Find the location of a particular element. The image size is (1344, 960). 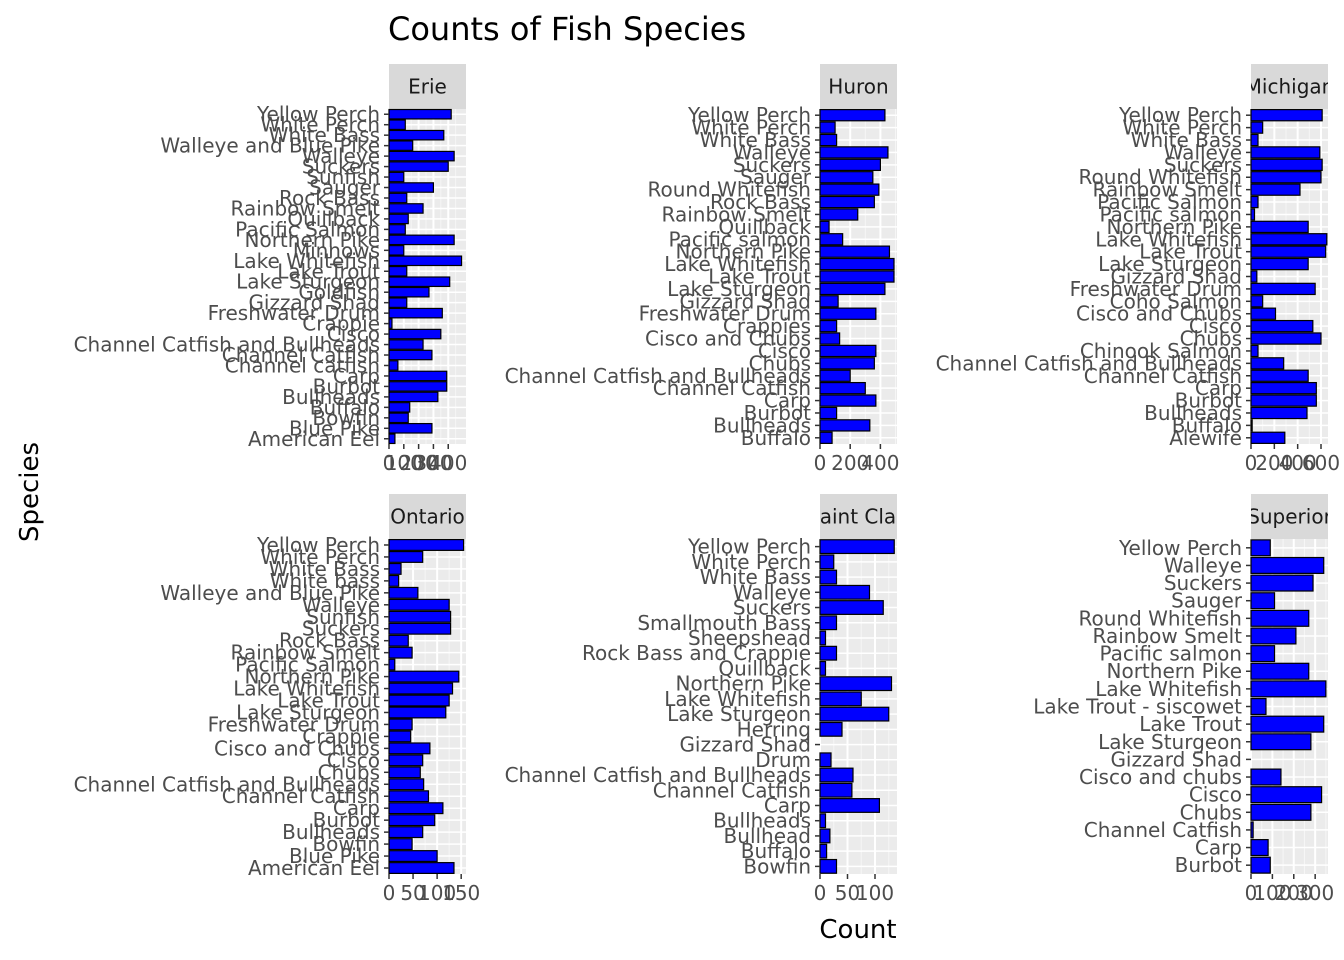

bar-huron-rainbow-smelt is located at coordinates (839, 214).